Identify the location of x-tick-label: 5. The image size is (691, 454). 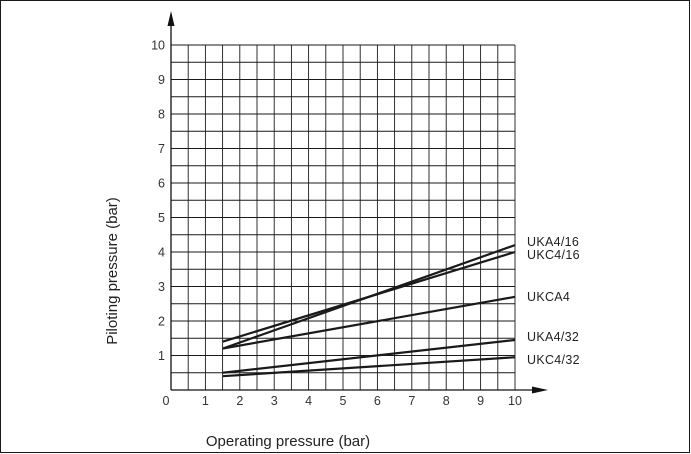
(343, 401).